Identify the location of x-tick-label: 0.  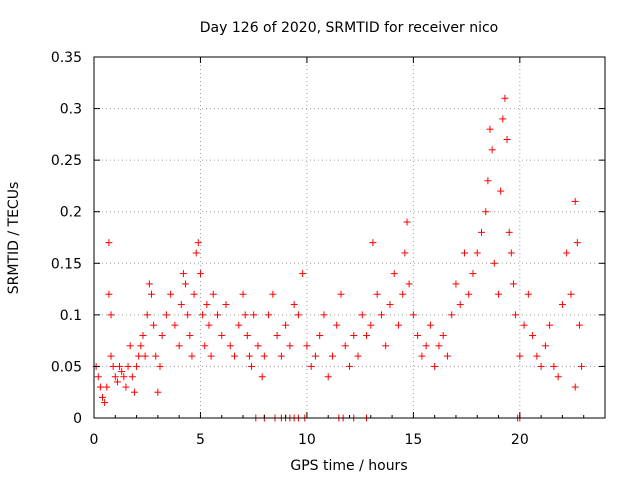
(94, 440).